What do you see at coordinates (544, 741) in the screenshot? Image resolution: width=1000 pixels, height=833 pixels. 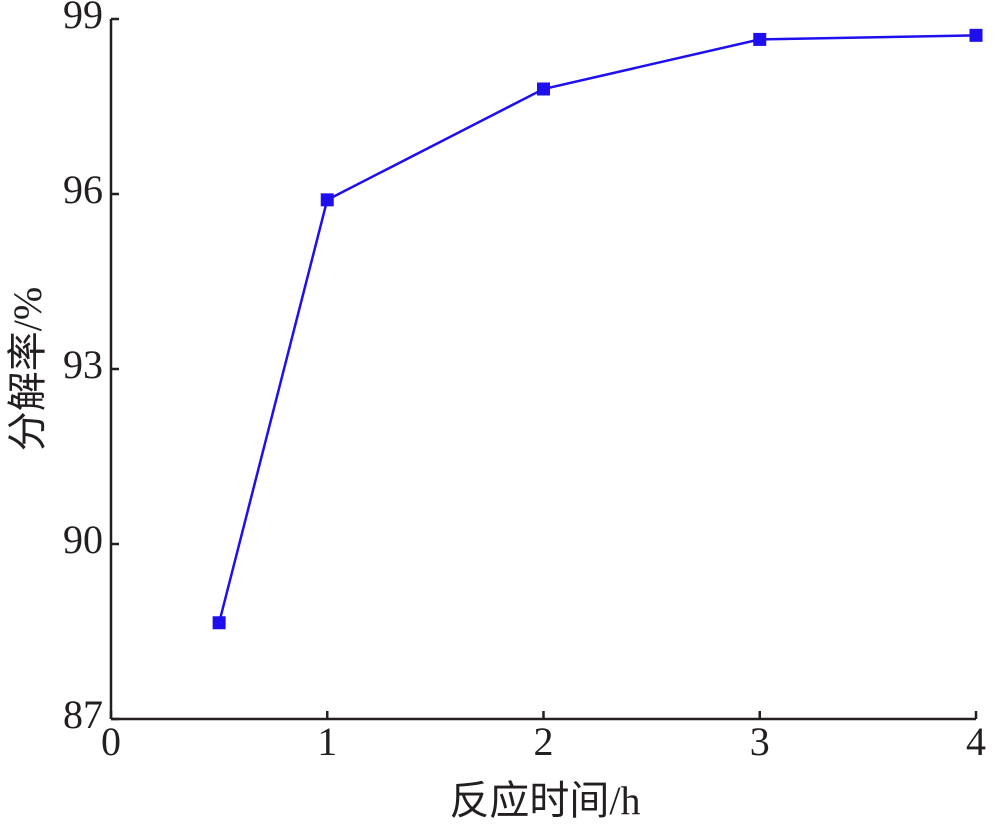 I see `x-tick-label: 2` at bounding box center [544, 741].